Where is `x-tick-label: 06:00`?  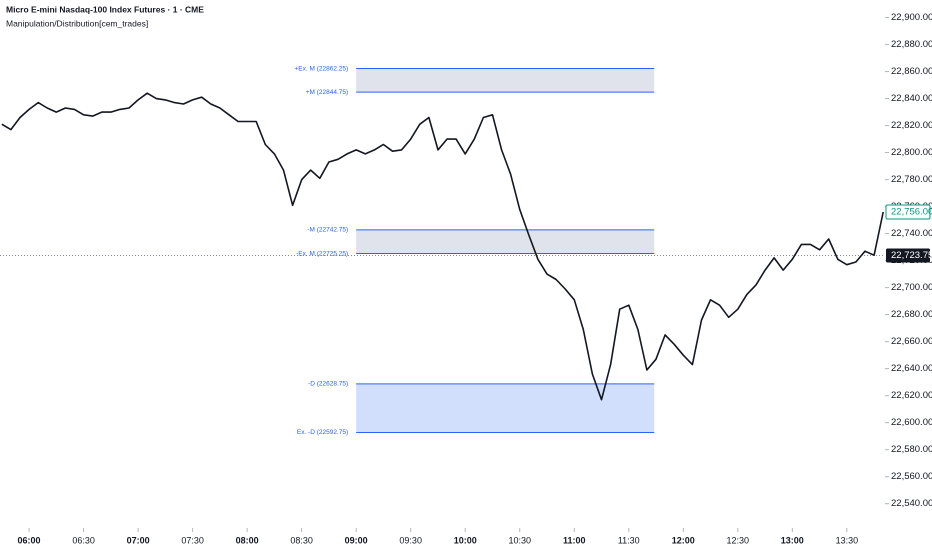
x-tick-label: 06:00 is located at coordinates (29, 540).